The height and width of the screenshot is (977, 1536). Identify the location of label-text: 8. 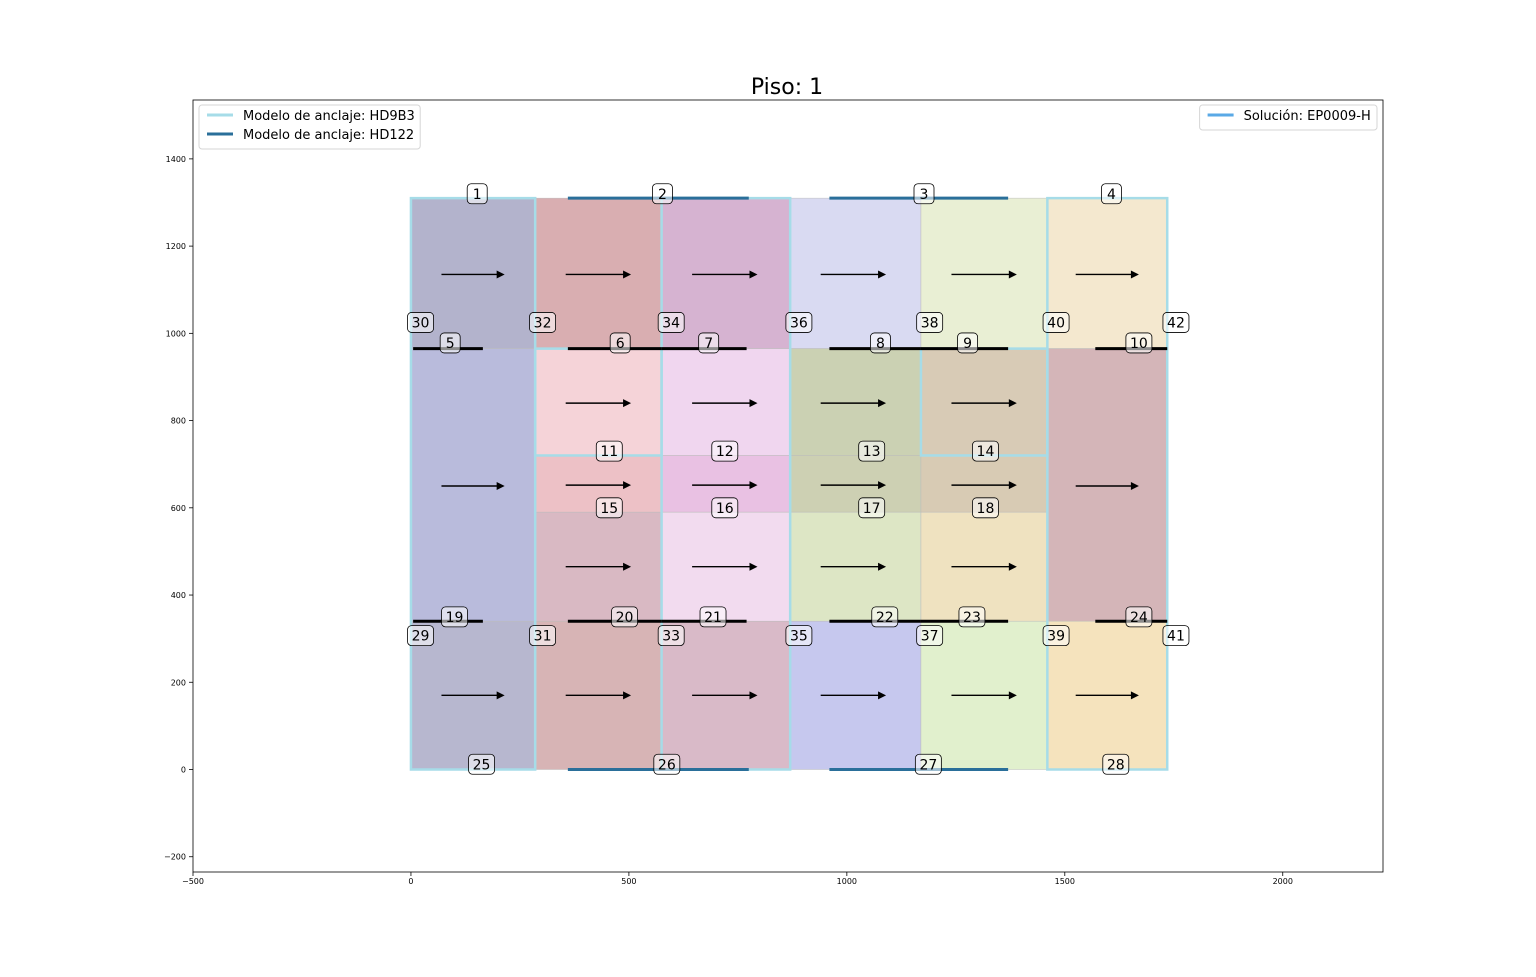
(880, 344).